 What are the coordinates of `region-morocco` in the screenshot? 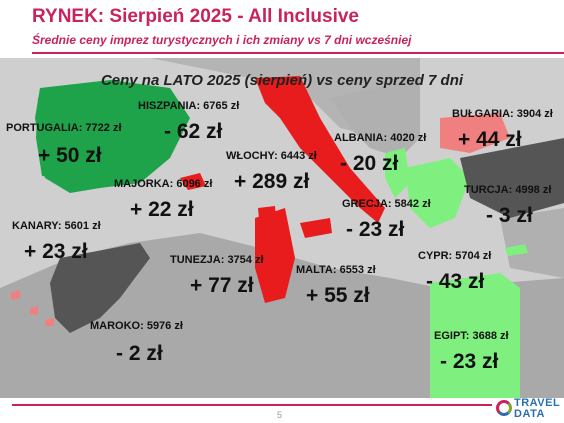 It's located at (100, 288).